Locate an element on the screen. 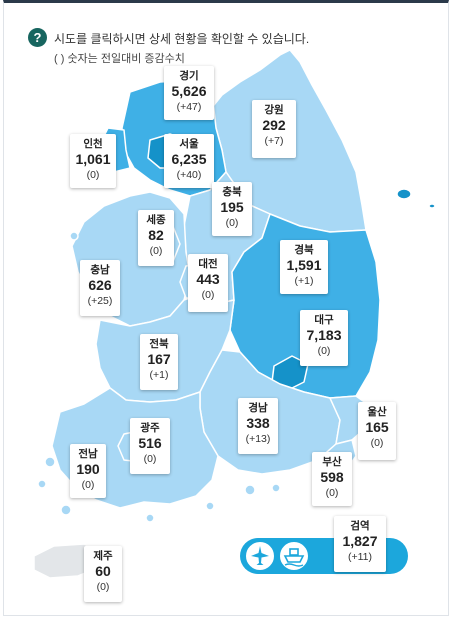  region-label-daejeon: 대전 443 (0) is located at coordinates (208, 283).